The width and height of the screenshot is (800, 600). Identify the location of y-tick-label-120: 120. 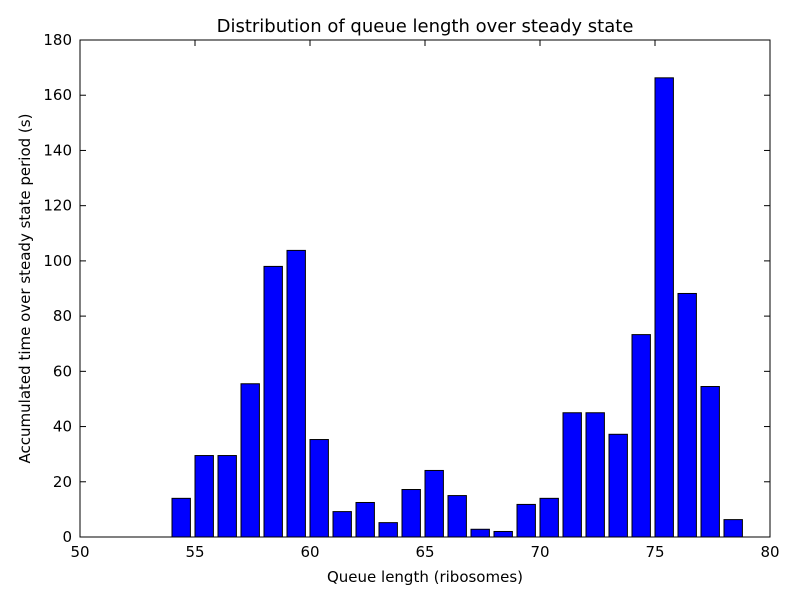
(57, 206).